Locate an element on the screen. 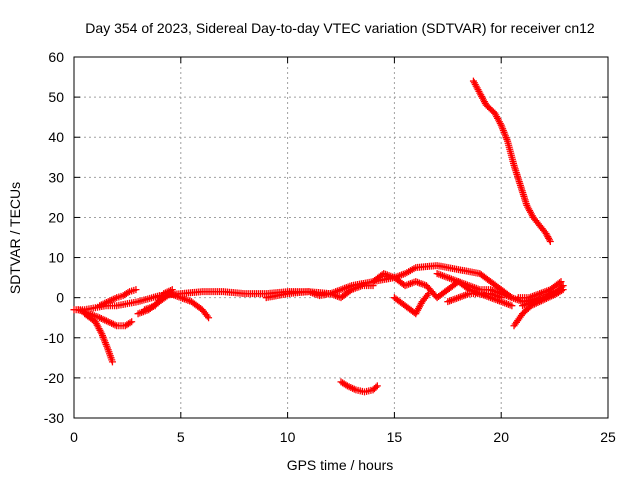 The width and height of the screenshot is (640, 480). y-tick-label: 30 is located at coordinates (56, 177).